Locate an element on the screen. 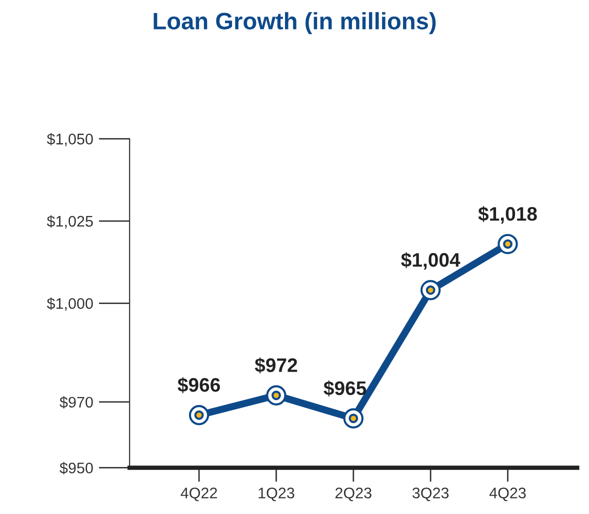  y-tick-label: $1,025 is located at coordinates (69, 222).